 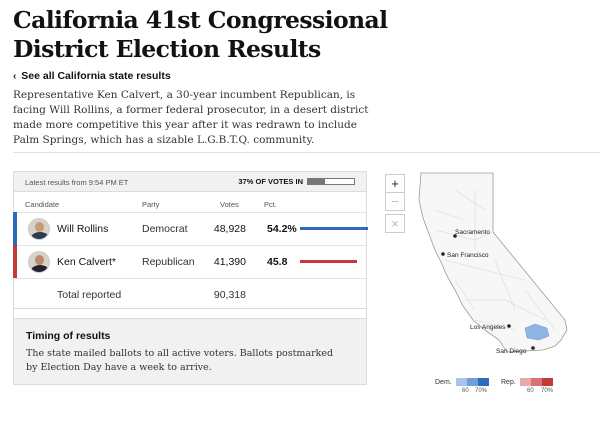 What do you see at coordinates (190, 228) in the screenshot?
I see `candidate-row: Will Rollins Democrat 48,928 54.2%` at bounding box center [190, 228].